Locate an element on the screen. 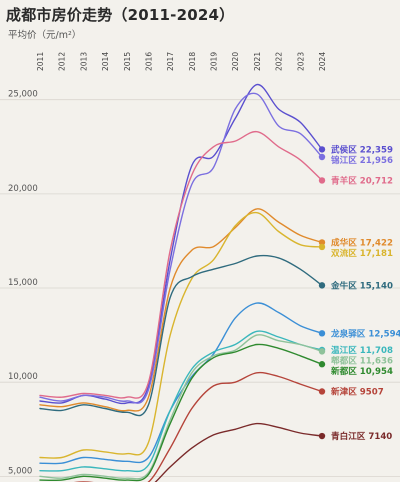  y-tick-labels: 5,000 10,000 15,000 20,000 25,000 is located at coordinates (23, 283).